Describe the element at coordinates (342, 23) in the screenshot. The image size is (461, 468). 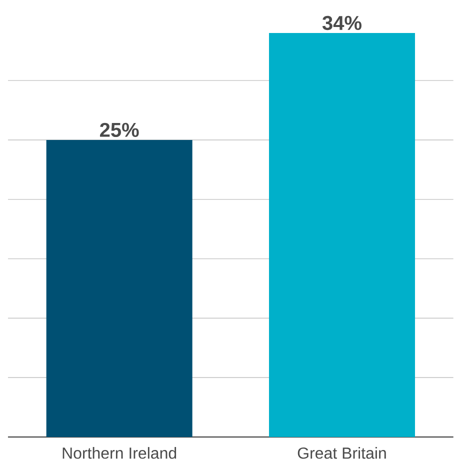
I see `data-label: 34%` at that location.